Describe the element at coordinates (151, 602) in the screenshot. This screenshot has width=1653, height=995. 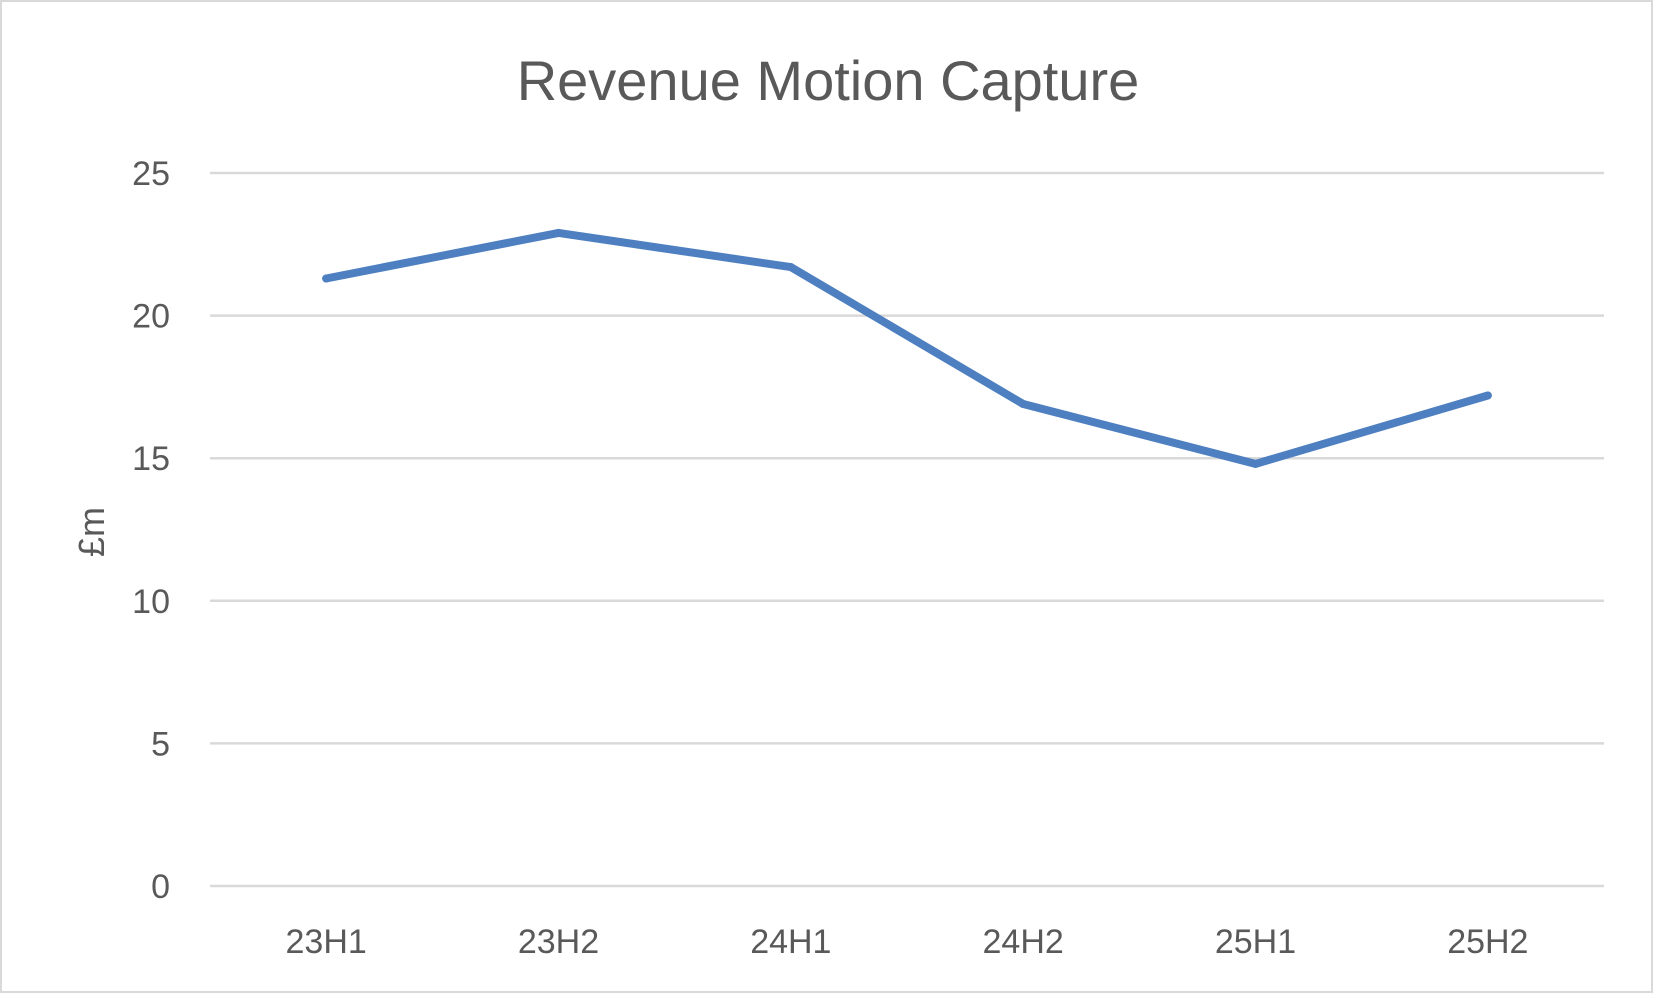
I see `y-tick-label: 10` at that location.